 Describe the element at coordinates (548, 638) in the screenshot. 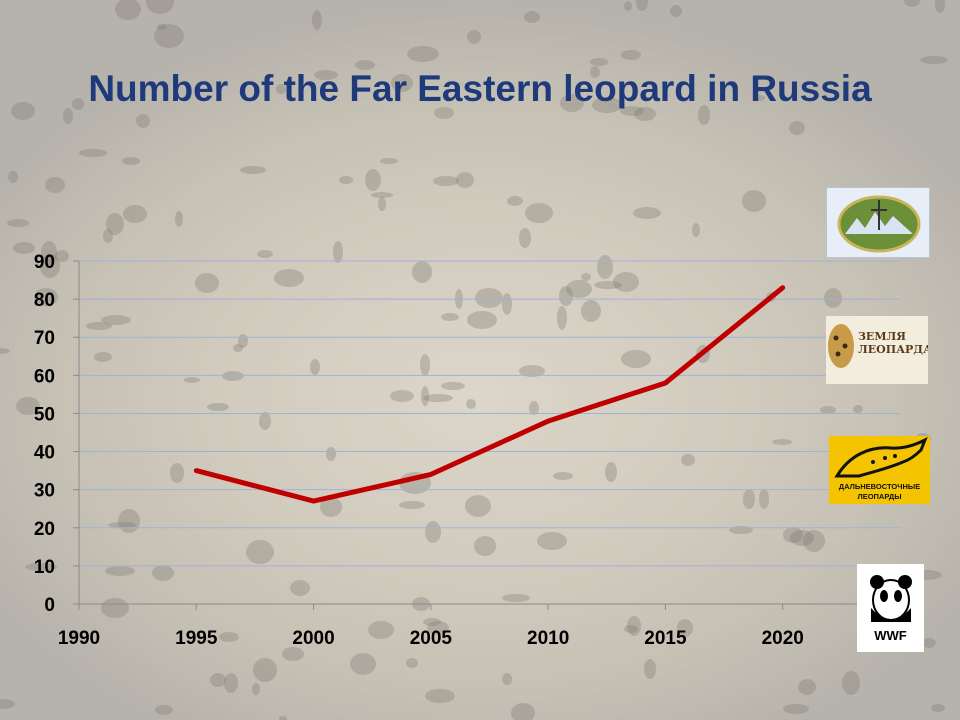

I see `x-tick-label: 2010` at that location.